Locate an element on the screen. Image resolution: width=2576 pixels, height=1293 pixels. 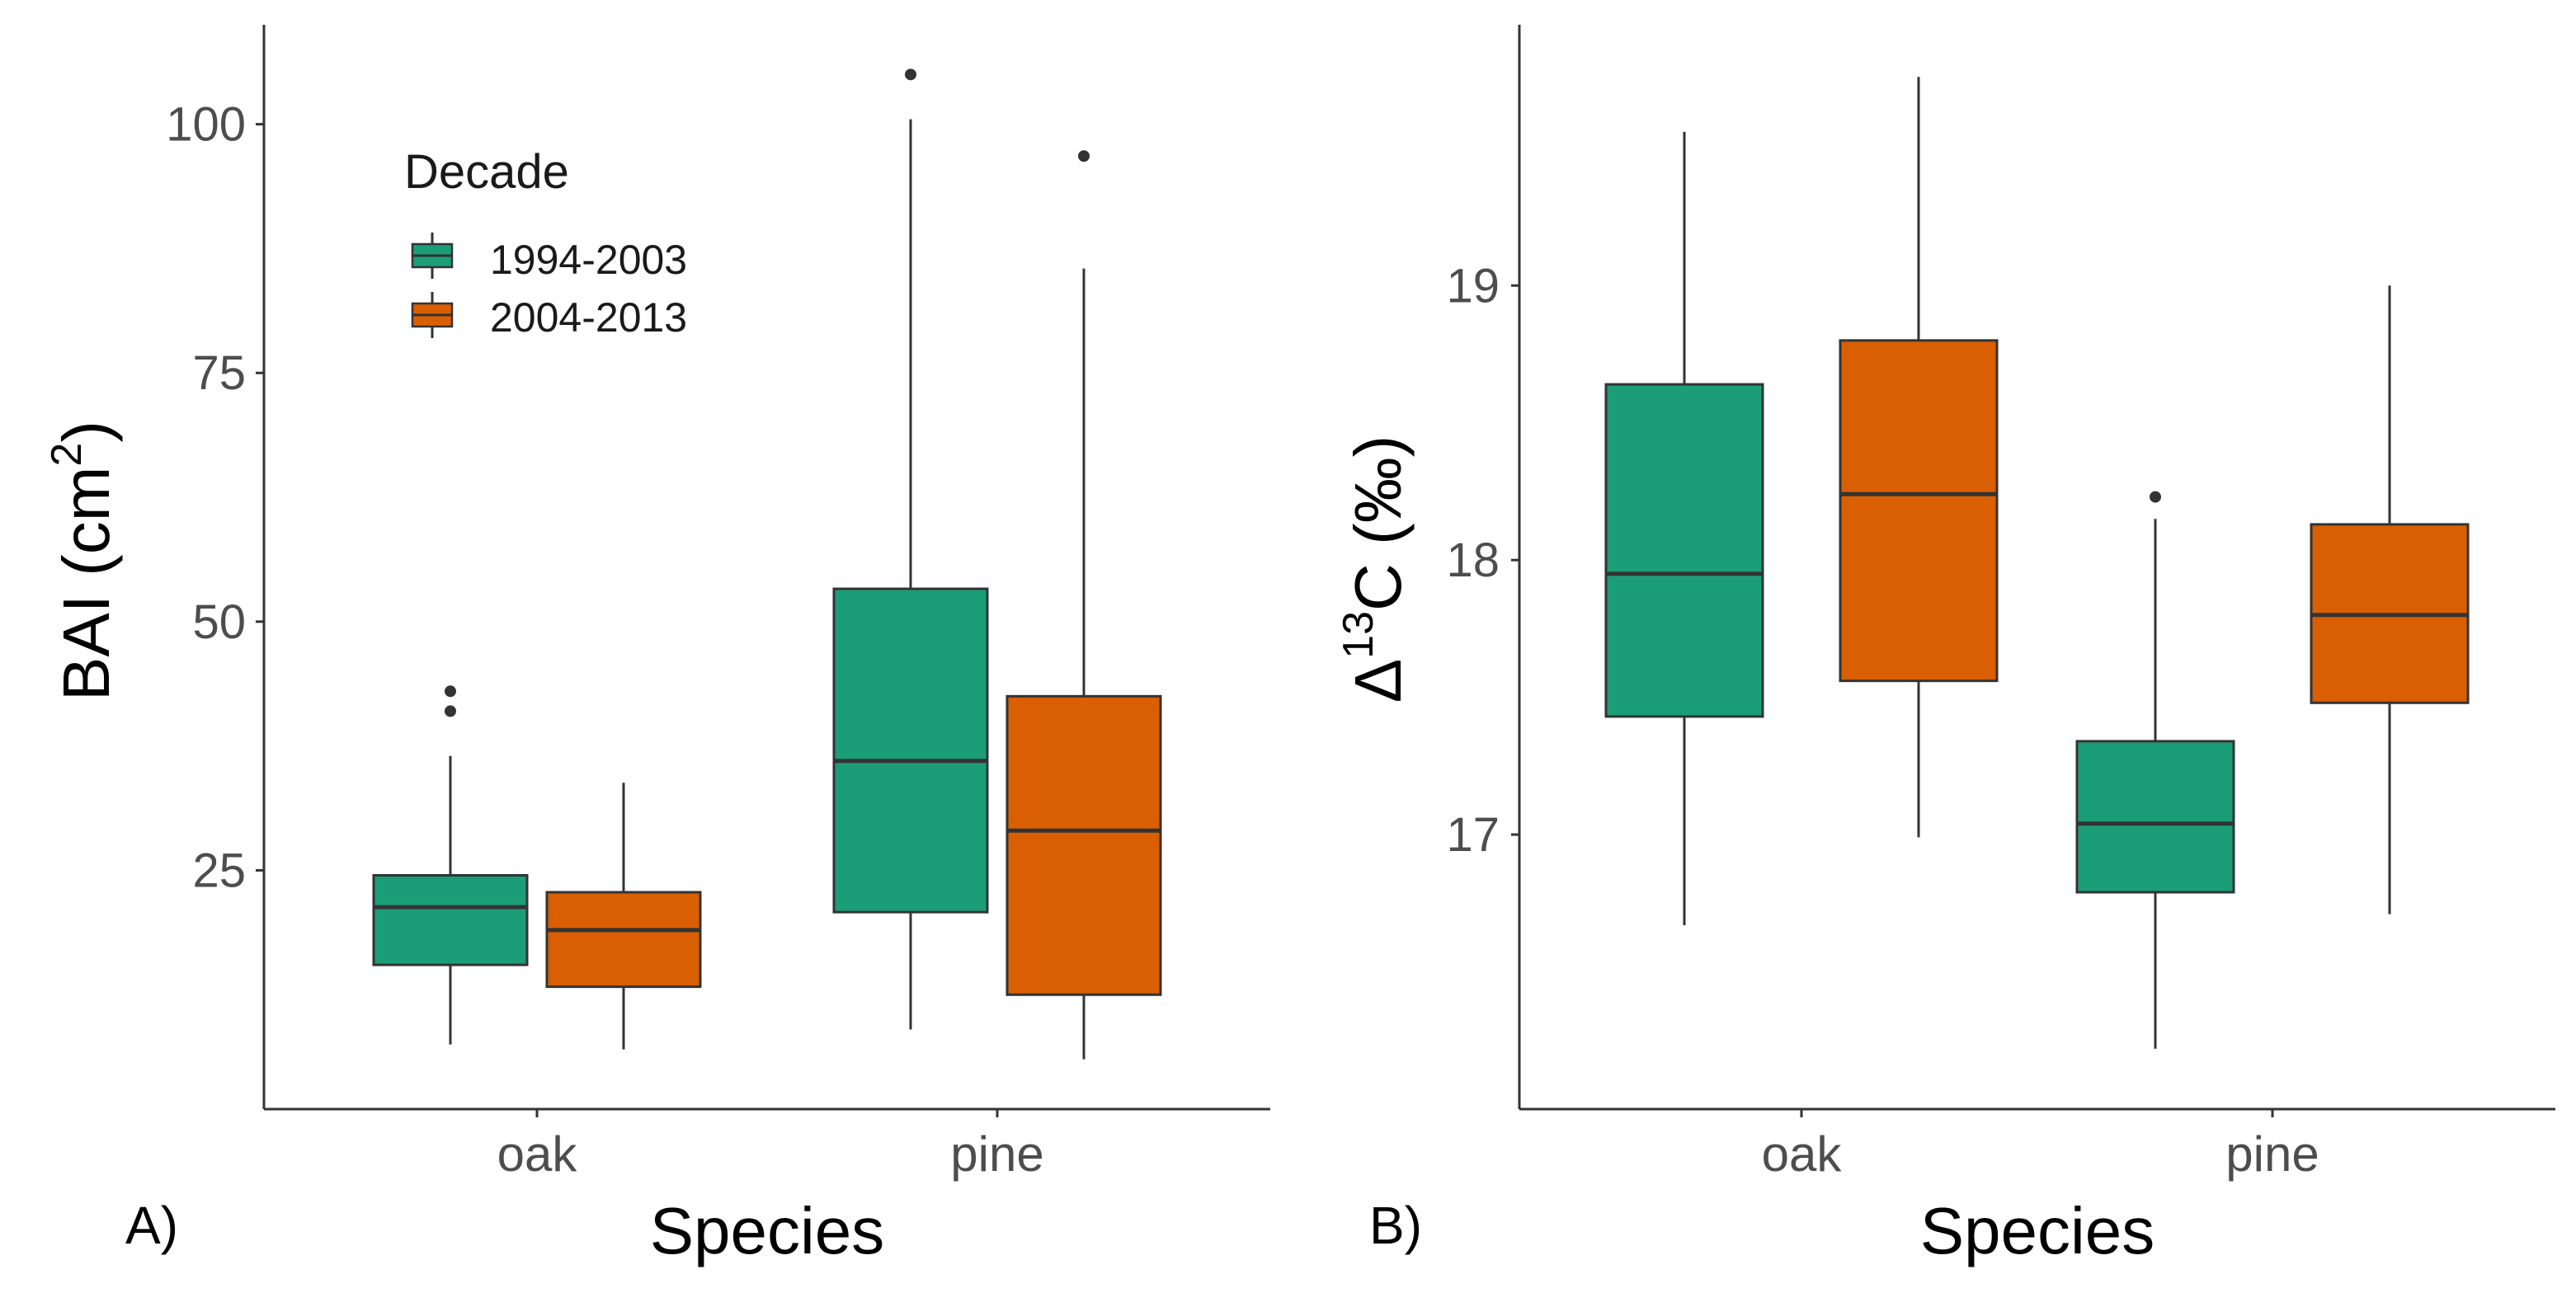
panel-b-y-title-sup: 13 is located at coordinates (1358, 635).